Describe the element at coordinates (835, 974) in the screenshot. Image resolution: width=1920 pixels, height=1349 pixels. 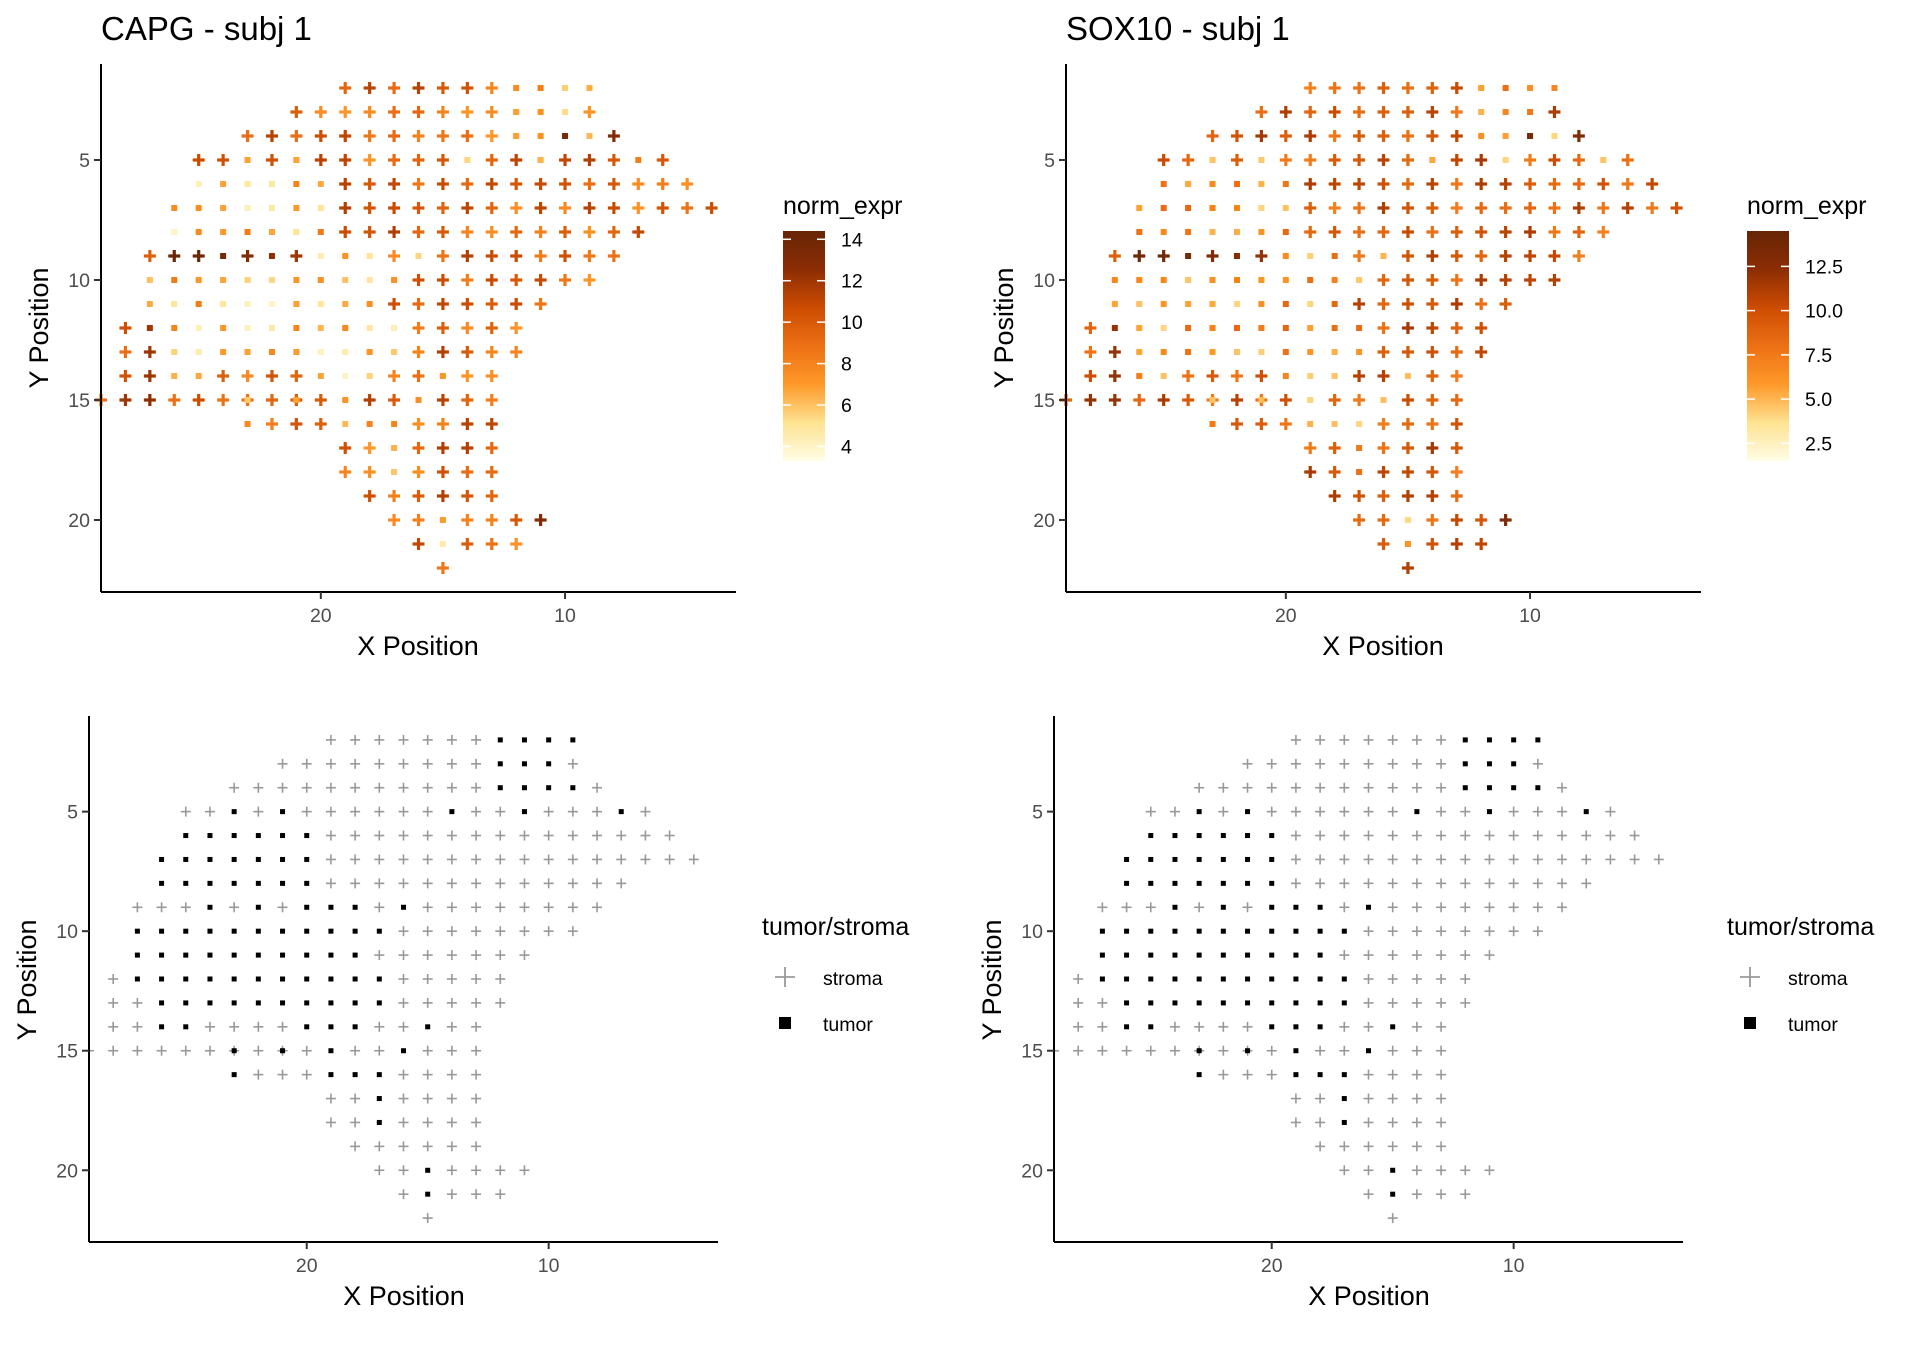
I see `legend-shape: tumor/stroma stroma tumor` at that location.